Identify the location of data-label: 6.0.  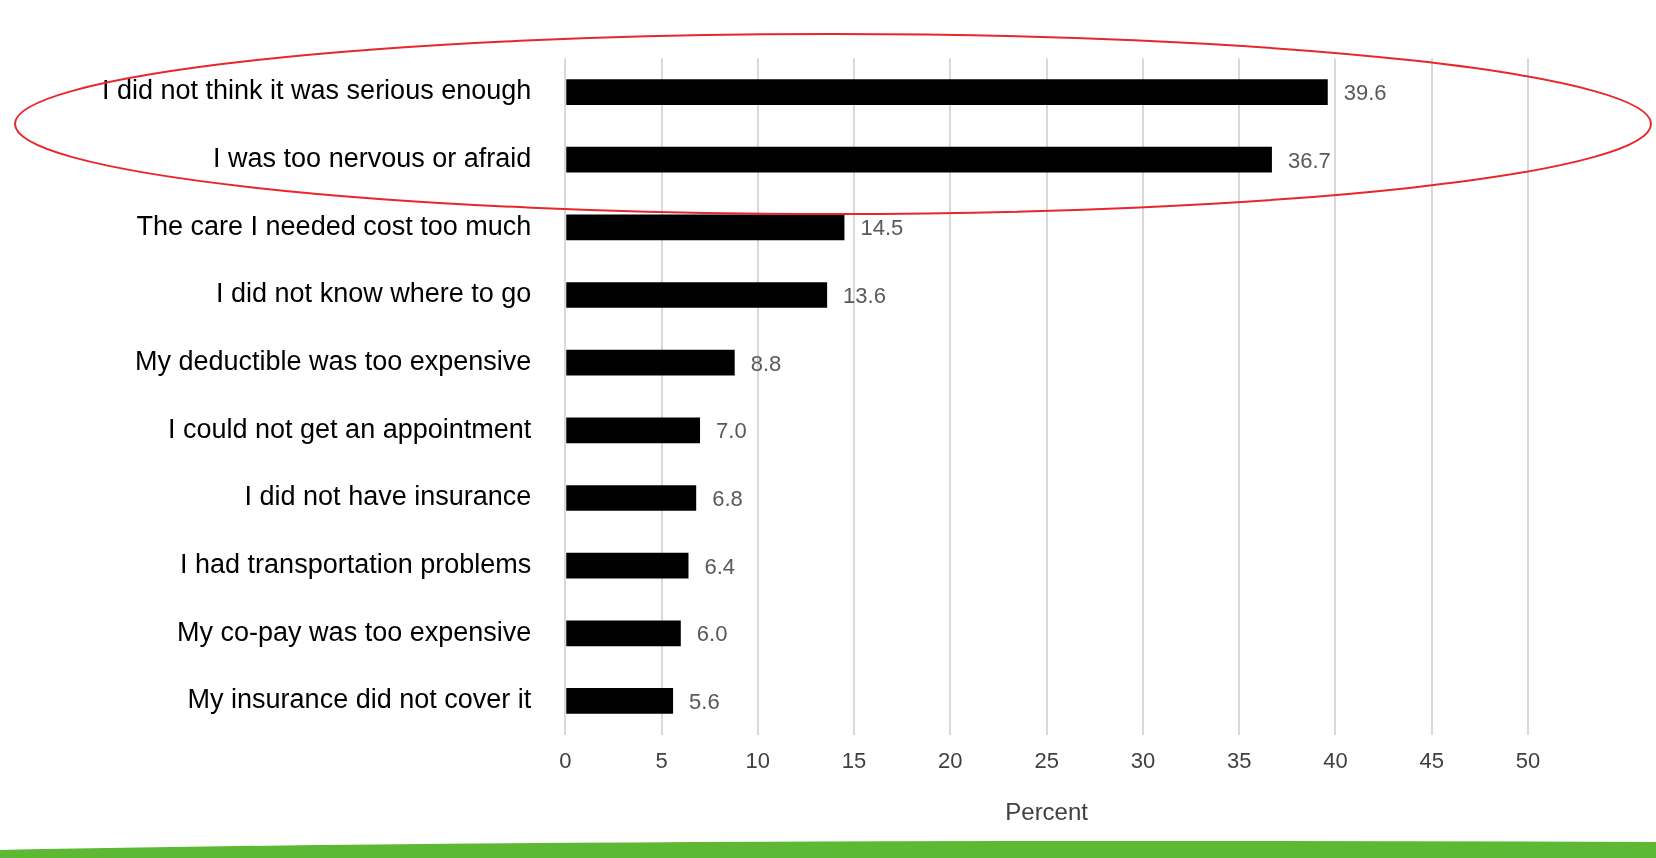
(712, 634).